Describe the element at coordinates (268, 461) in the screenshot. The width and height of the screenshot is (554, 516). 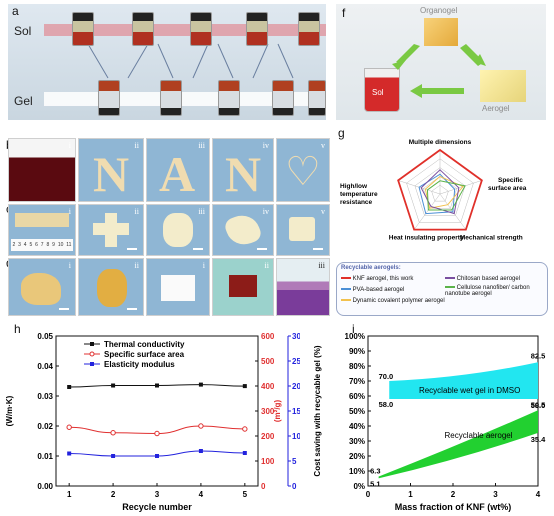
I see `y2-tick-label: 100` at that location.